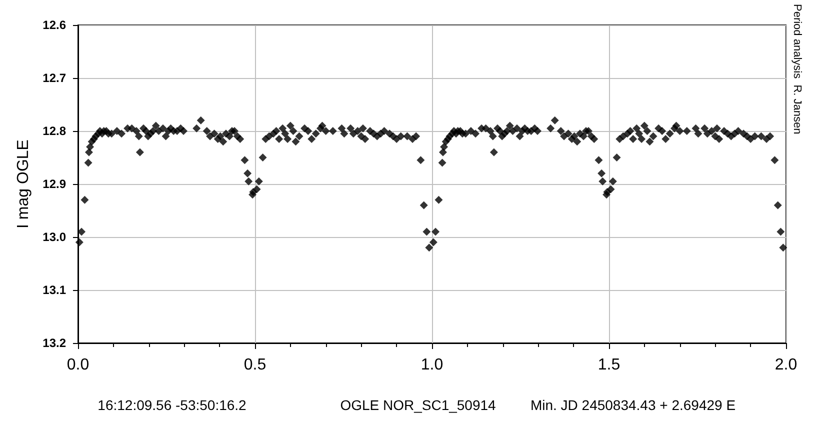  Describe the element at coordinates (786, 365) in the screenshot. I see `x-tick-label: 2.0` at that location.